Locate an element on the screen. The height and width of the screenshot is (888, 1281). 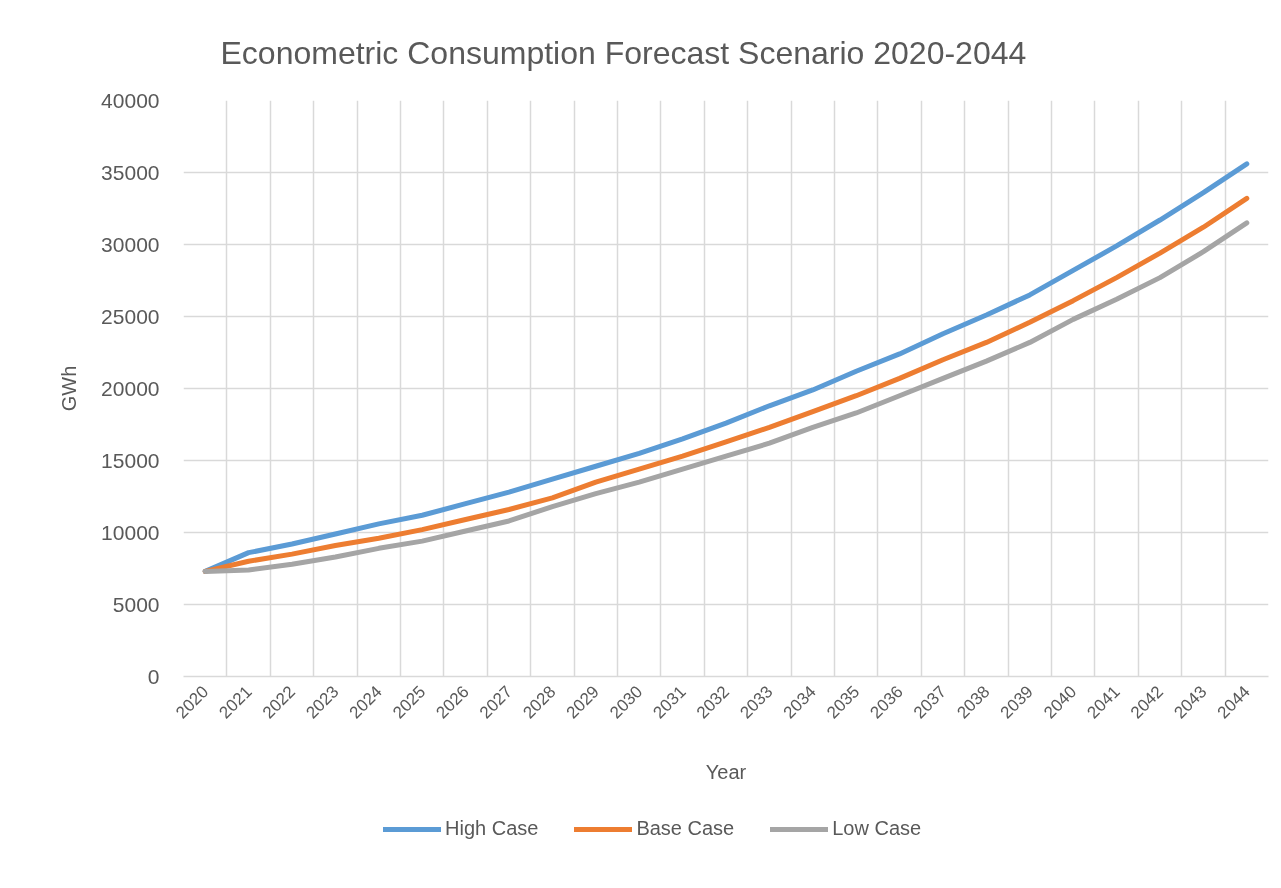
chart-title: Econometric Consumption Forecast Scenario 2020-2044 is located at coordinates (623, 52).